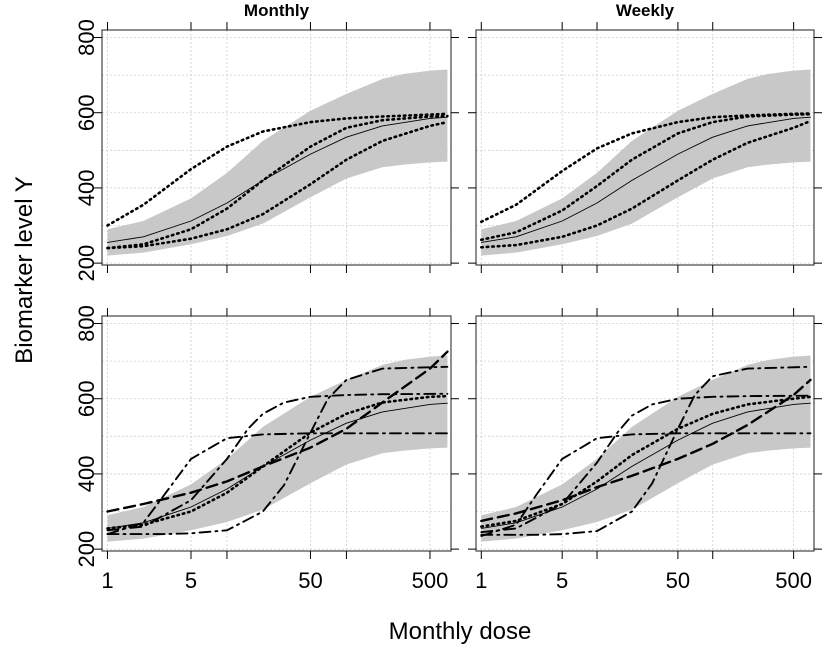  I want to click on panel-title: Monthly, so click(277, 10).